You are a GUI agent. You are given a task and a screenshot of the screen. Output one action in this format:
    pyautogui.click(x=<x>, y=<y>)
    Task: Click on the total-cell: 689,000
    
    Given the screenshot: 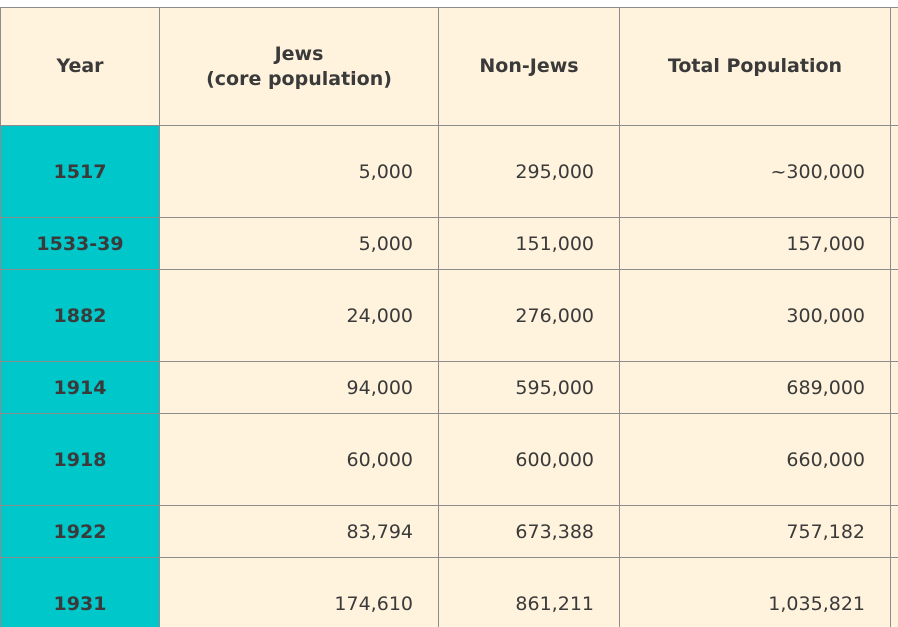 What is the action you would take?
    pyautogui.click(x=755, y=387)
    